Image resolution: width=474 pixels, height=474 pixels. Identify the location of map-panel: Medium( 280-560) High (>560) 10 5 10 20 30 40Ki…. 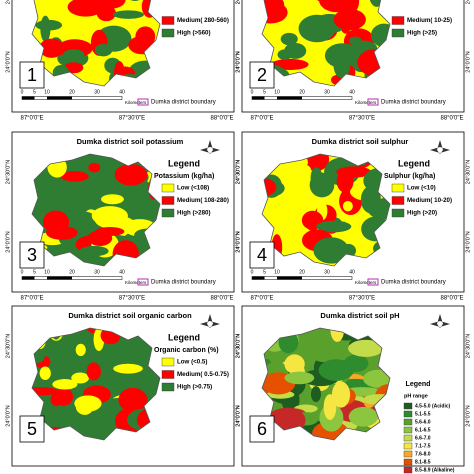
(123, 61).